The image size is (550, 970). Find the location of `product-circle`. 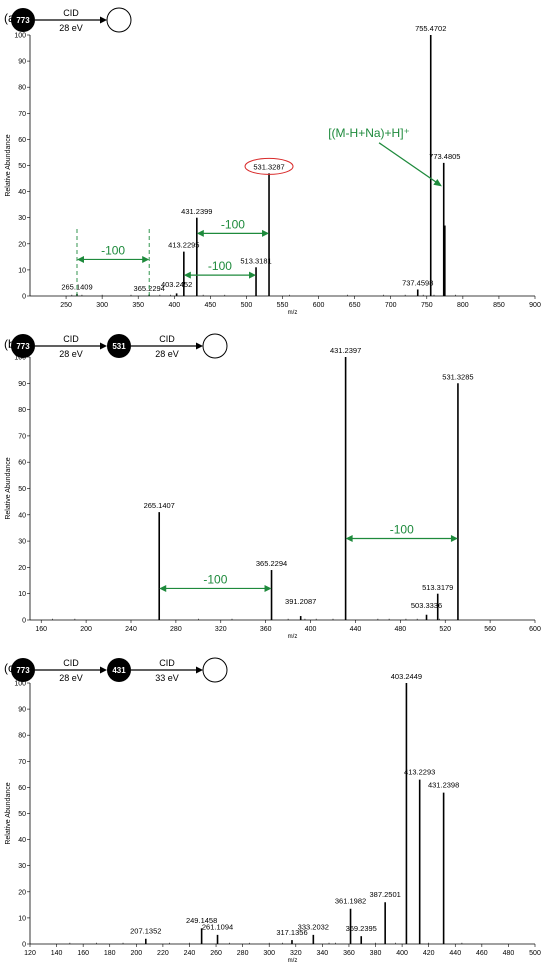

product-circle is located at coordinates (119, 20).